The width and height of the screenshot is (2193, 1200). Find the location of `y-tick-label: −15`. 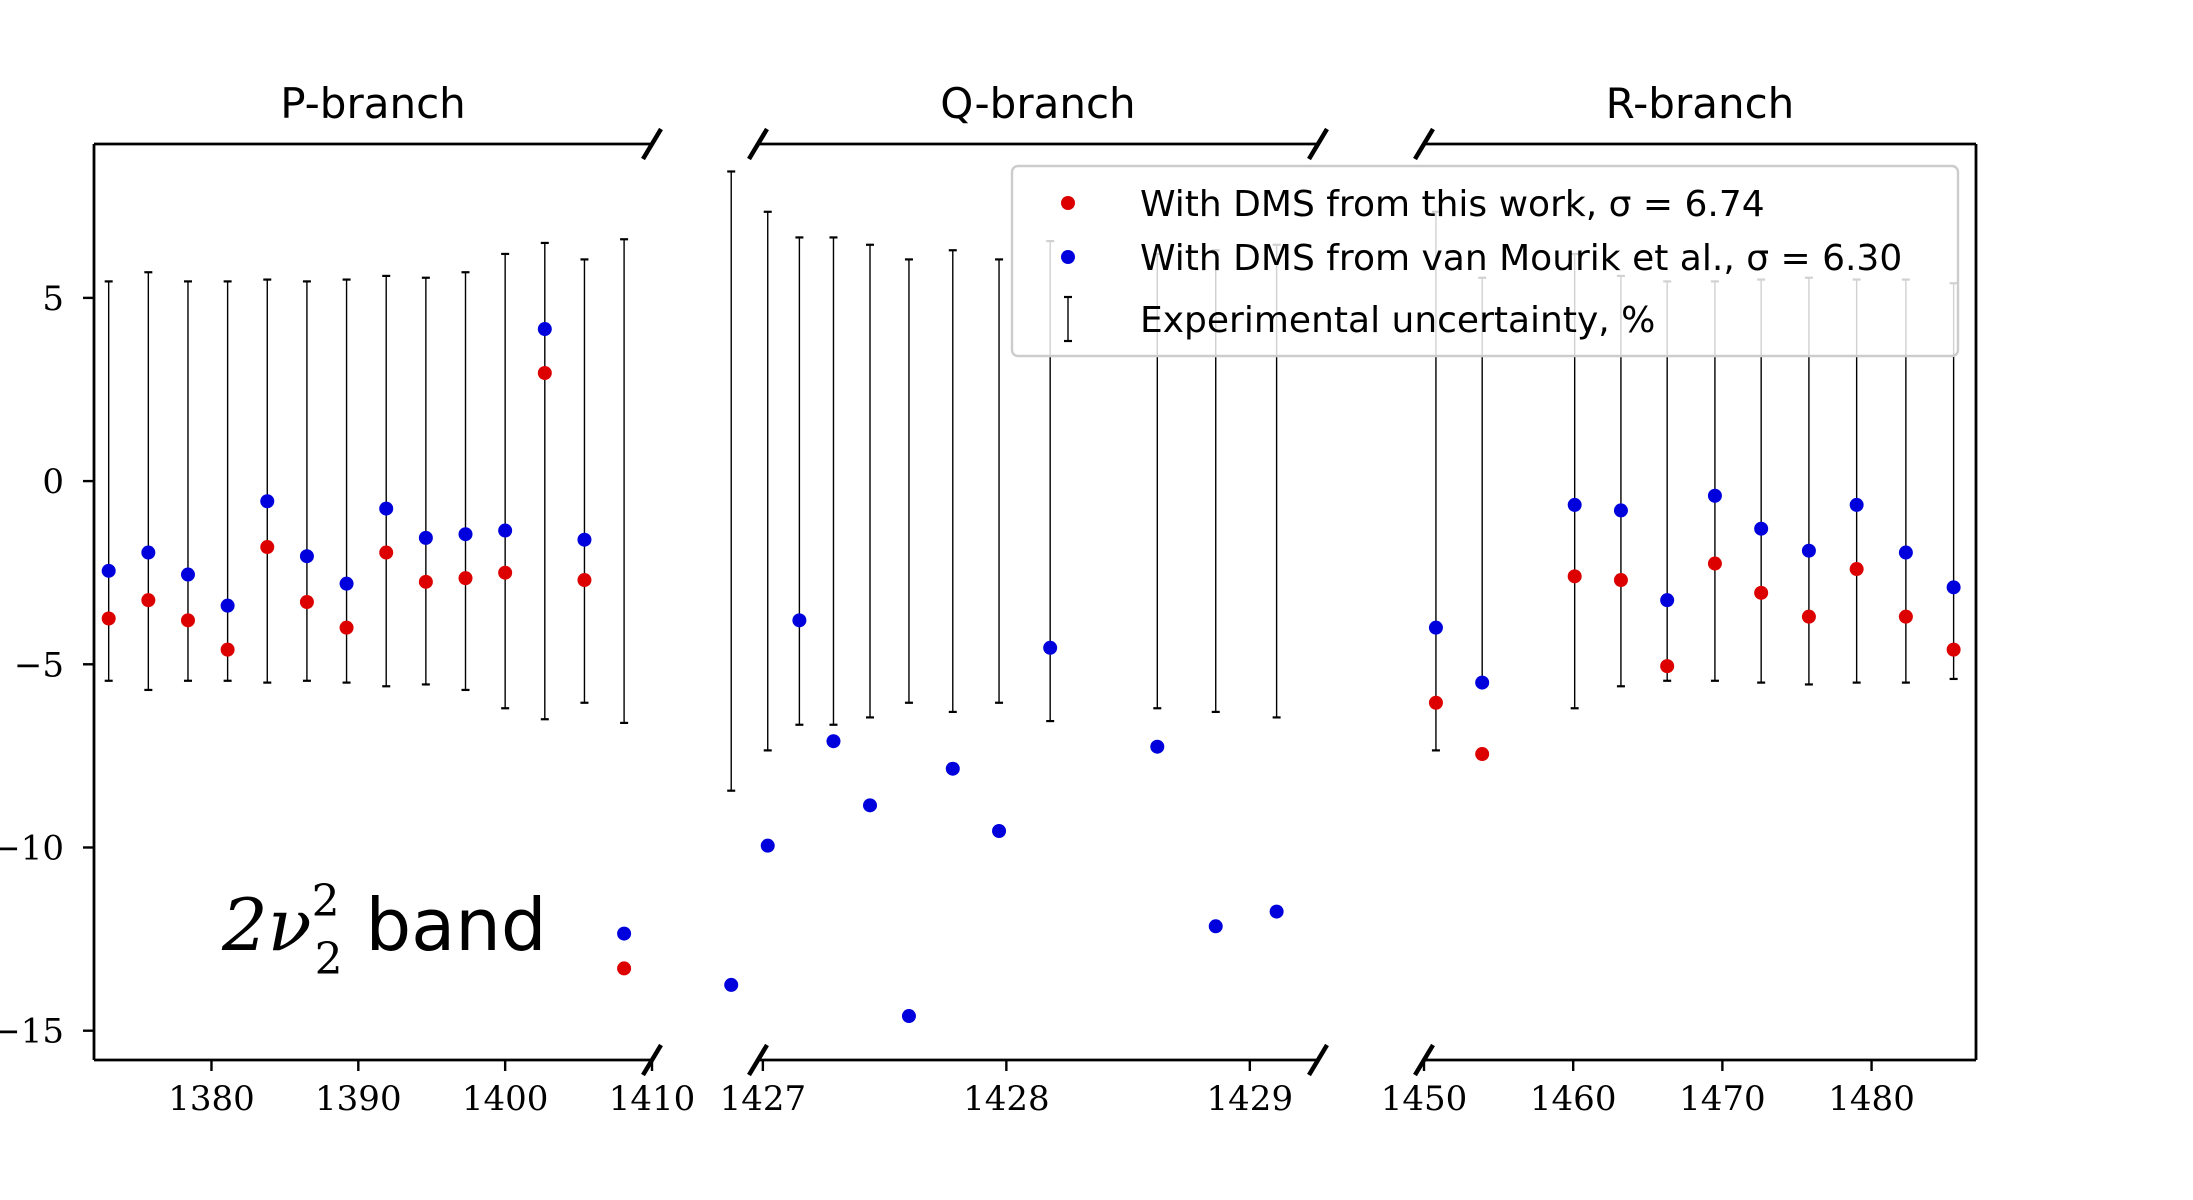

y-tick-label: −15 is located at coordinates (32, 1032).